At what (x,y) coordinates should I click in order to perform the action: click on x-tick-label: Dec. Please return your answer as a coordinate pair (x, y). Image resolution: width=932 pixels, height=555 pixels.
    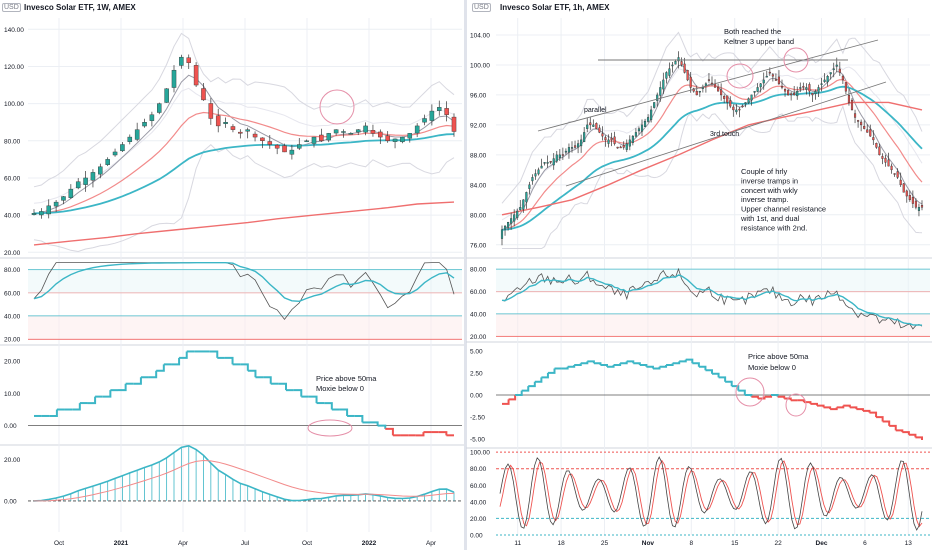
    Looking at the image, I should click on (822, 543).